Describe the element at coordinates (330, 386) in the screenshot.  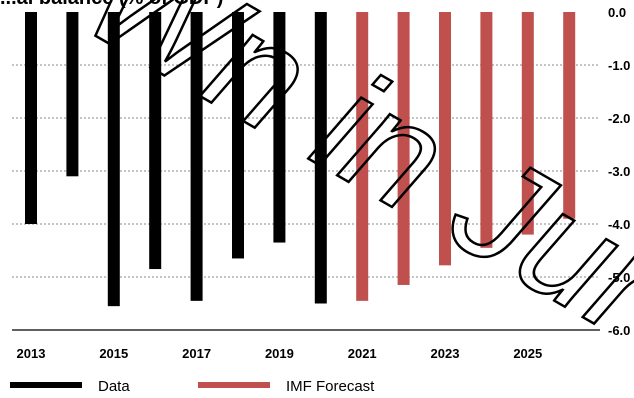
I see `legend-label: IMF Forecast` at that location.